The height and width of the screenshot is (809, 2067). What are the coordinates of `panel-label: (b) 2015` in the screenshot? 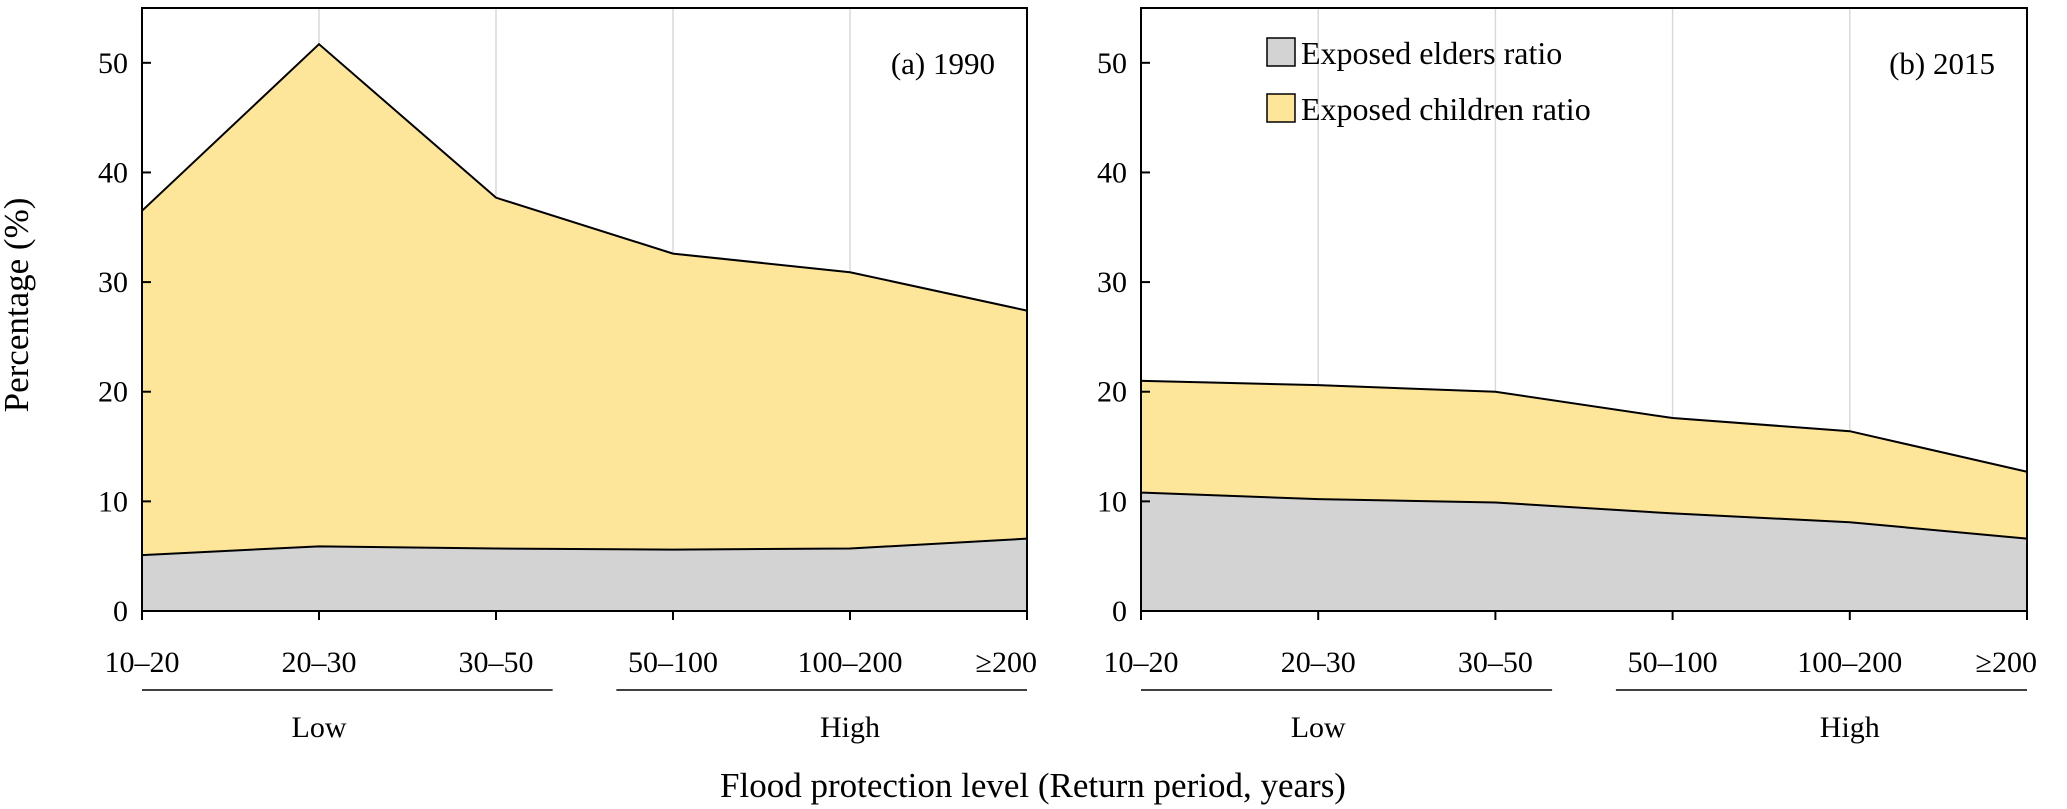 It's located at (1942, 63).